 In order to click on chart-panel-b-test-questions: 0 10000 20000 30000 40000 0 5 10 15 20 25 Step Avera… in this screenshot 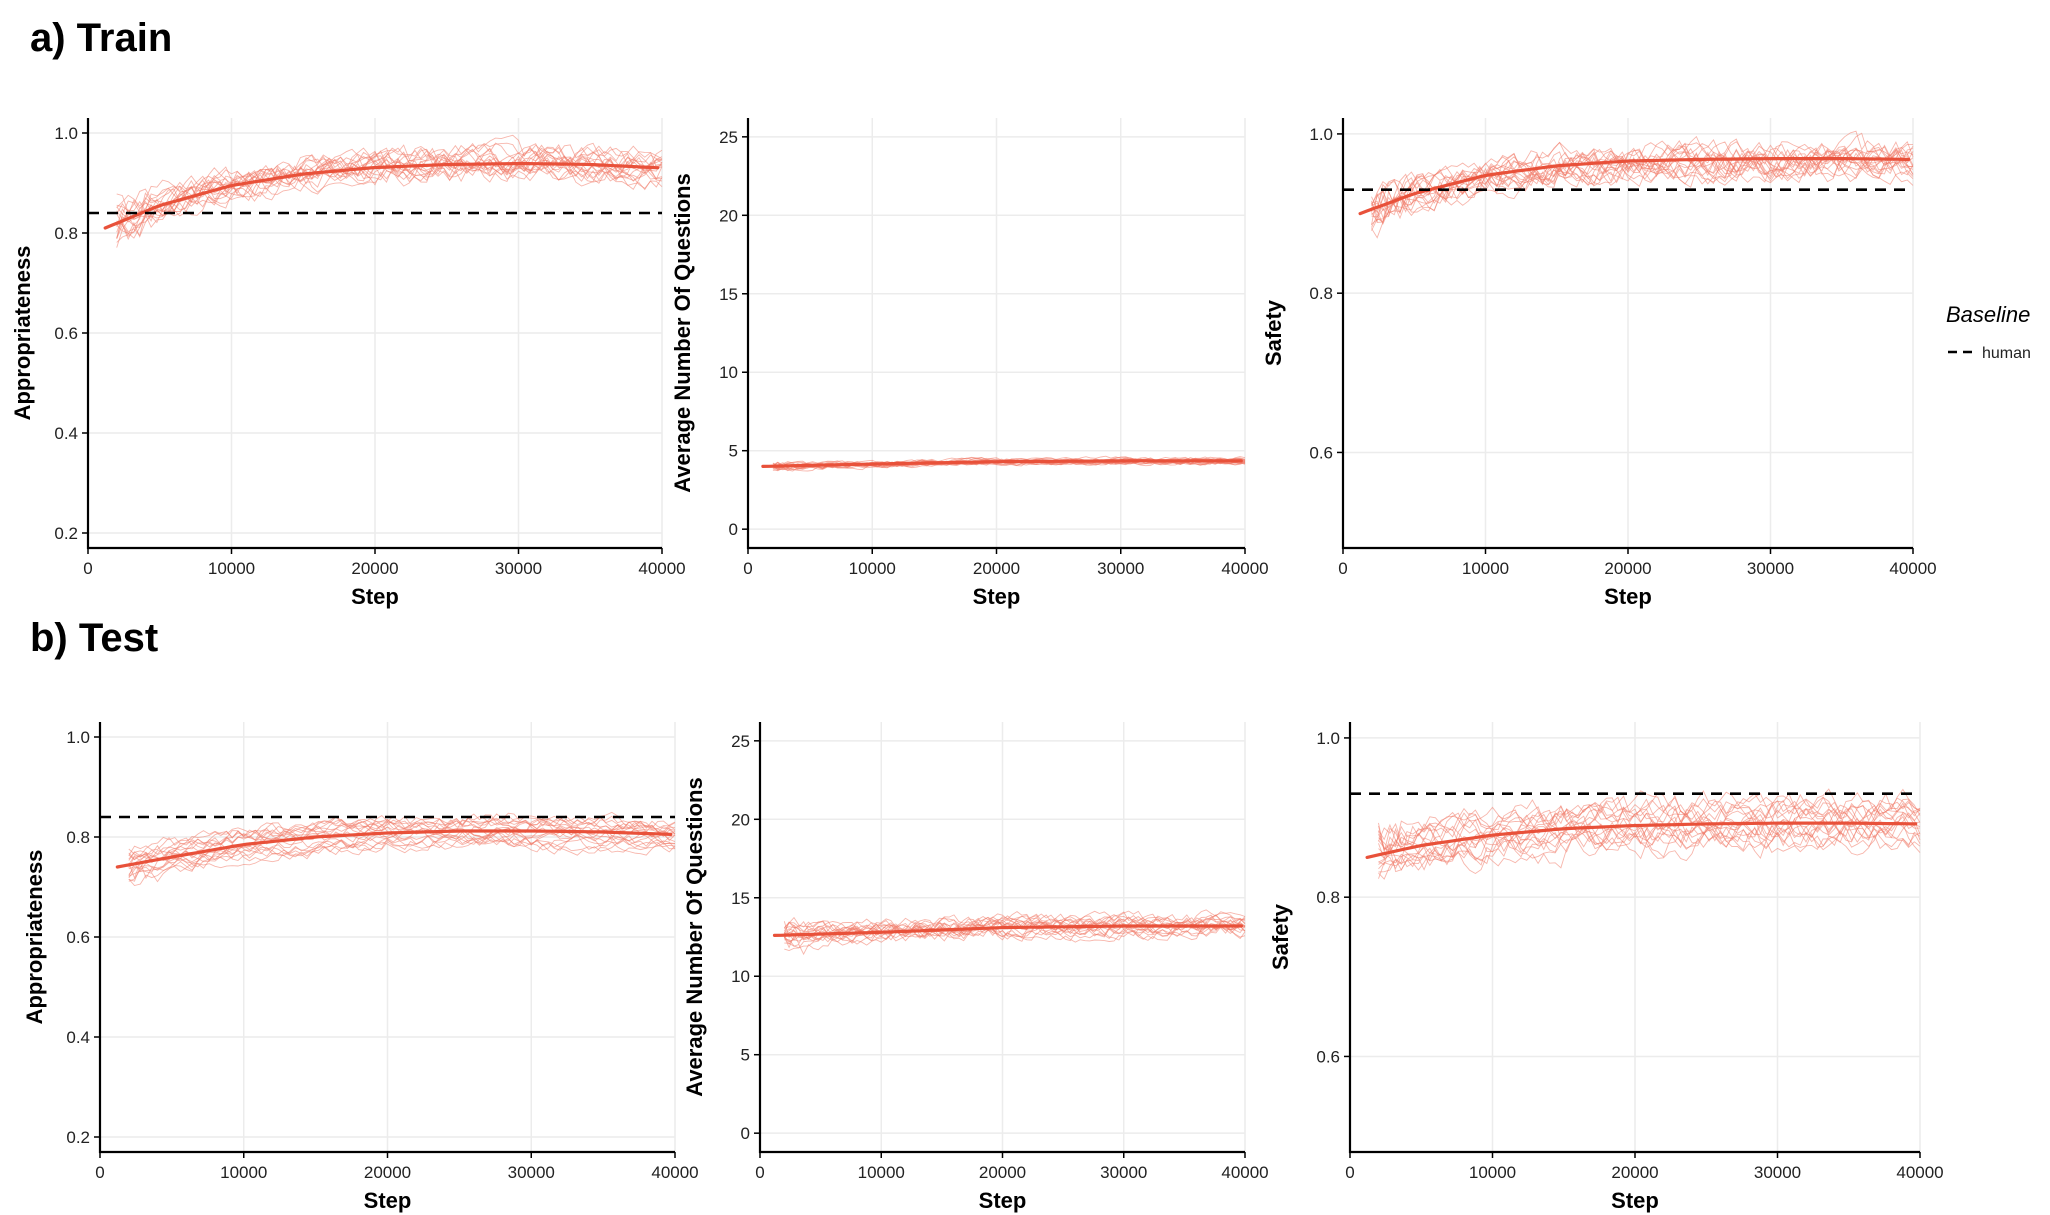, I will do `click(975, 967)`.